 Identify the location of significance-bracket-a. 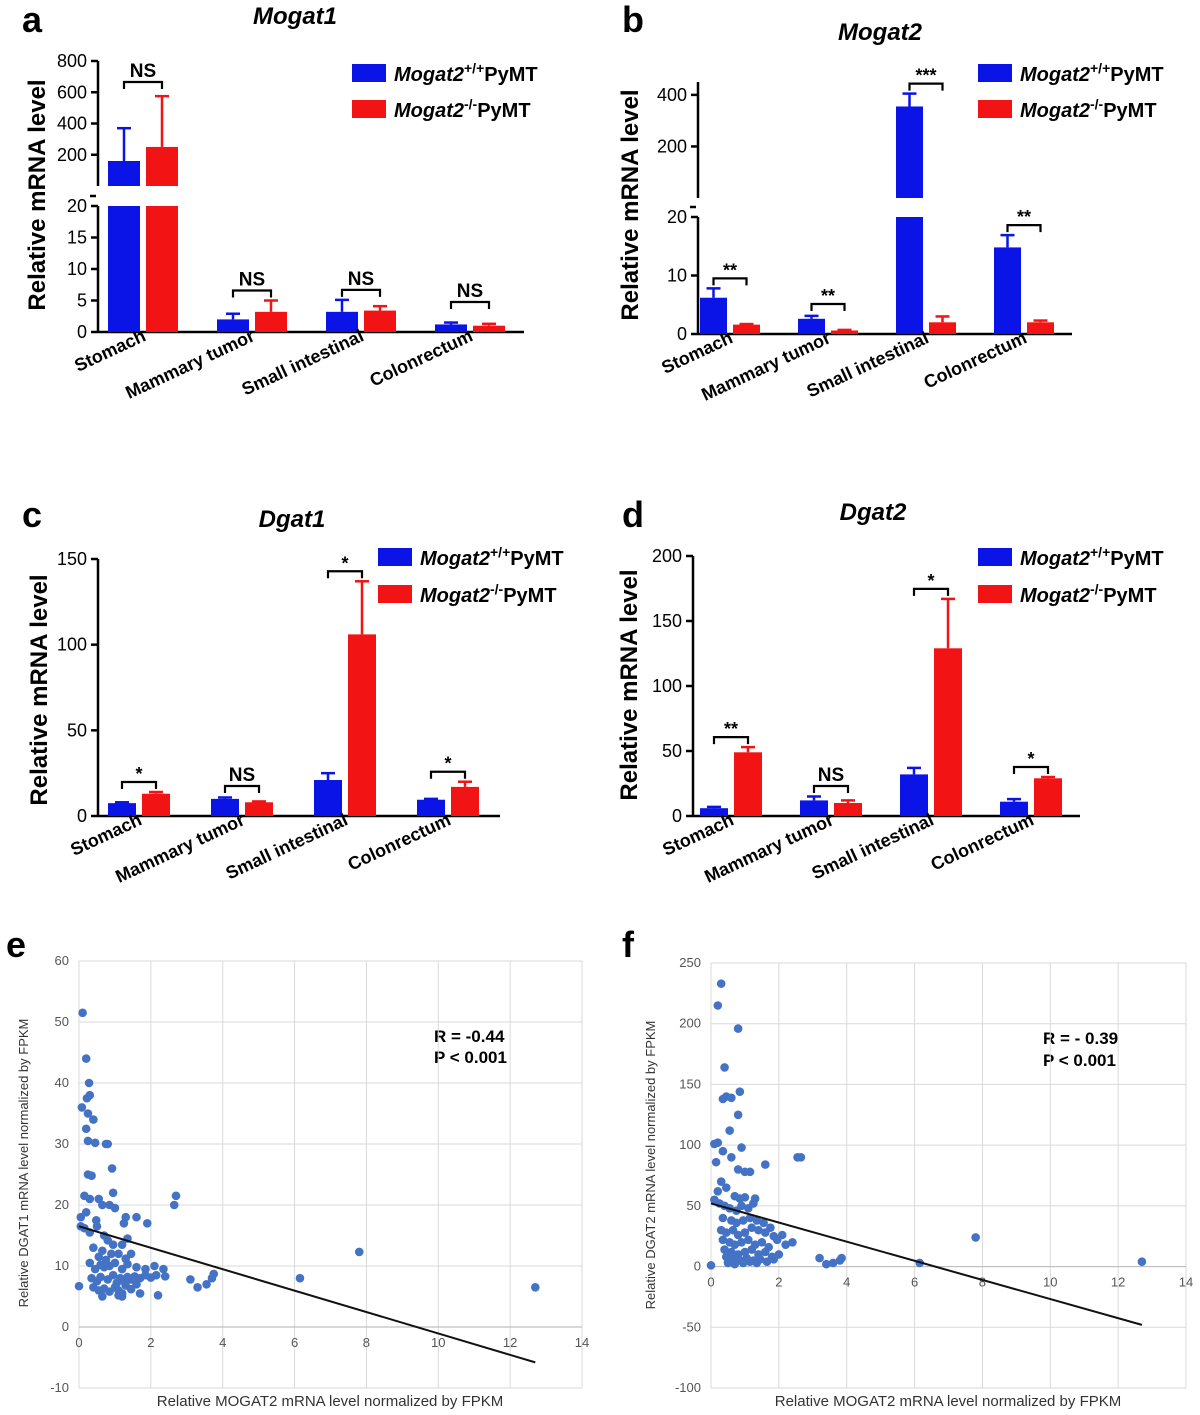
(361, 292).